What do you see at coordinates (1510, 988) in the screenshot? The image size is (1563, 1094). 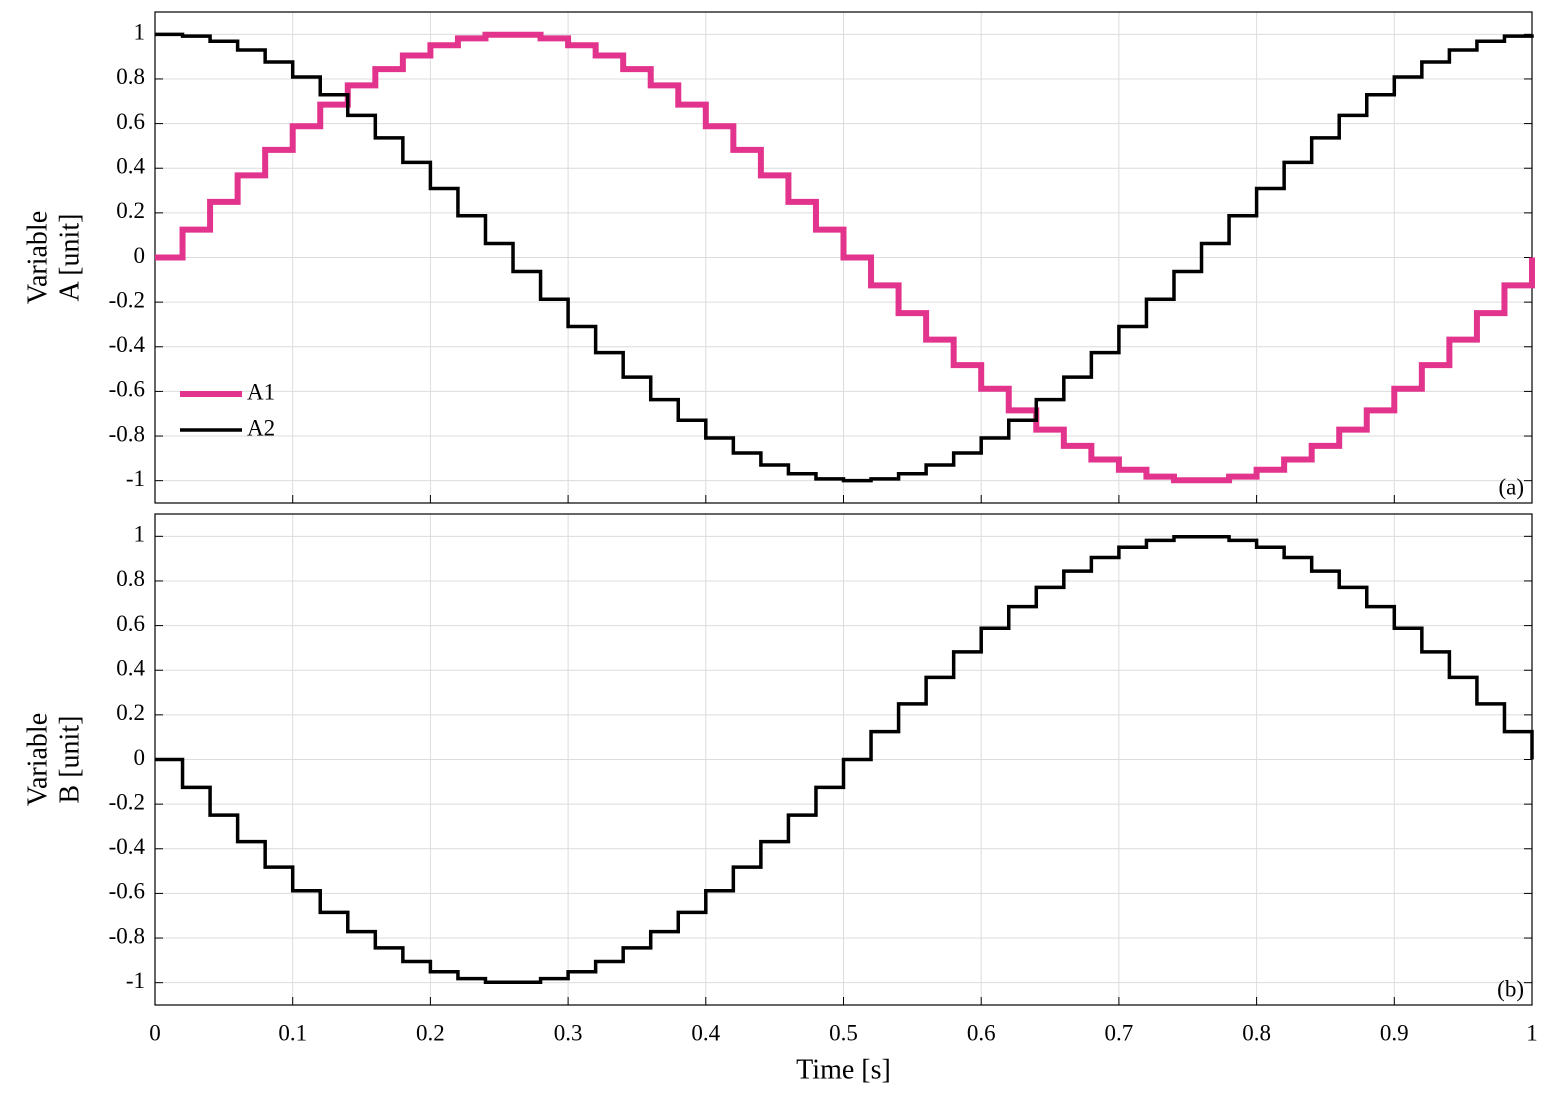 I see `panel-label: (b)` at bounding box center [1510, 988].